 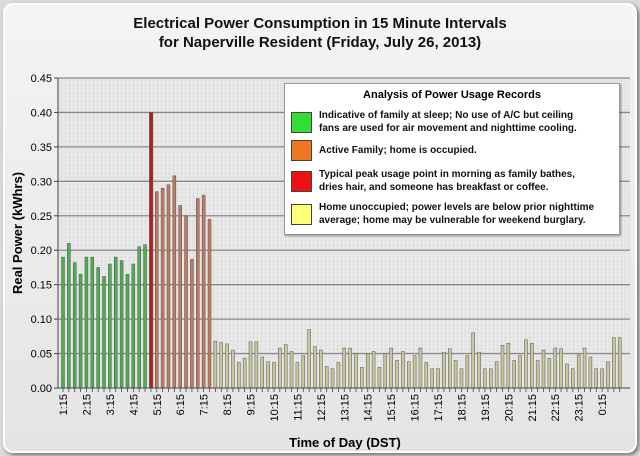 I want to click on y-tick-label: 0.25, so click(x=41, y=217).